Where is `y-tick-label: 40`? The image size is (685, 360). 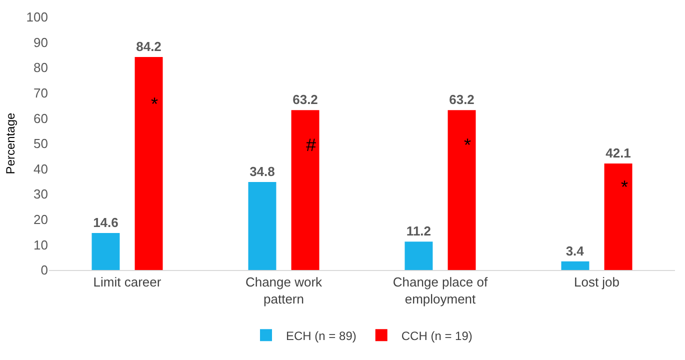
y-tick-label: 40 is located at coordinates (41, 168).